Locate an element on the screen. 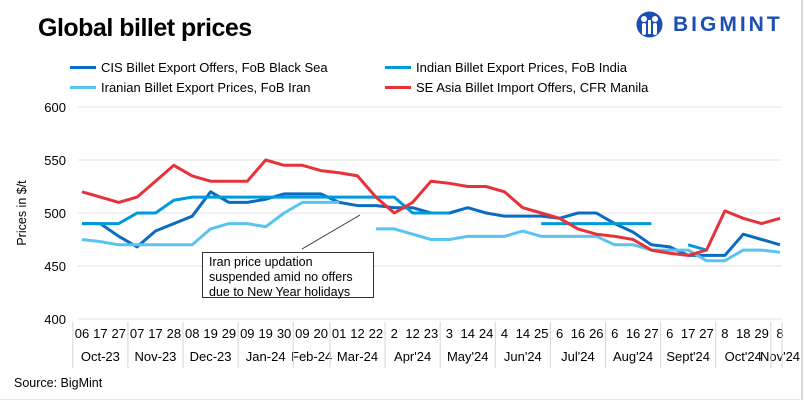 This screenshot has width=804, height=401. bigmint-logo: BIGMINT is located at coordinates (709, 24).